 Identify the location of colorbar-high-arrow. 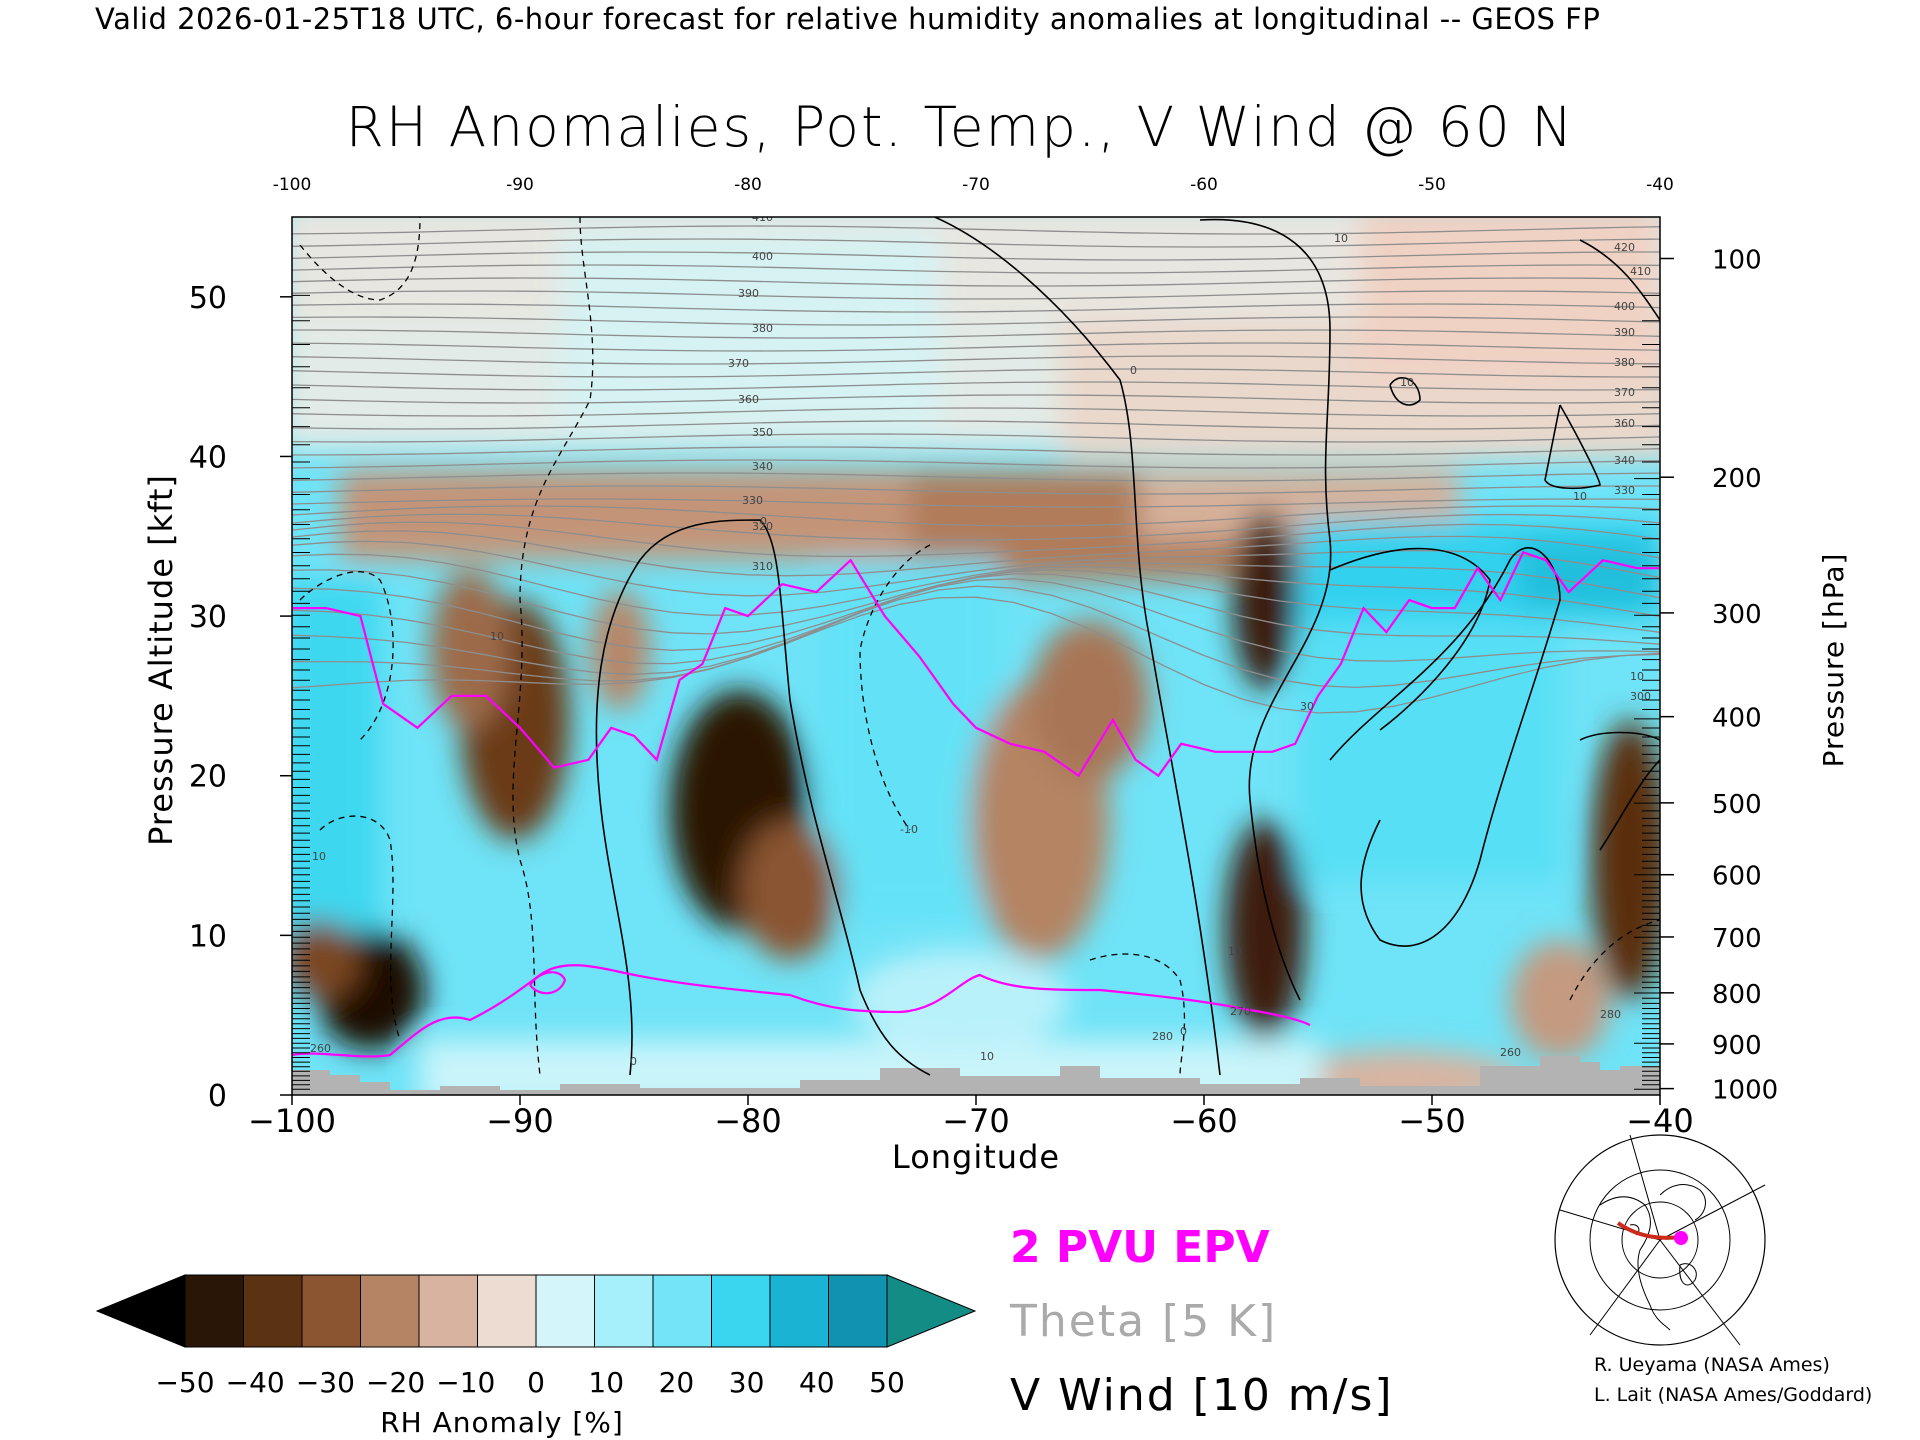
(931, 1311).